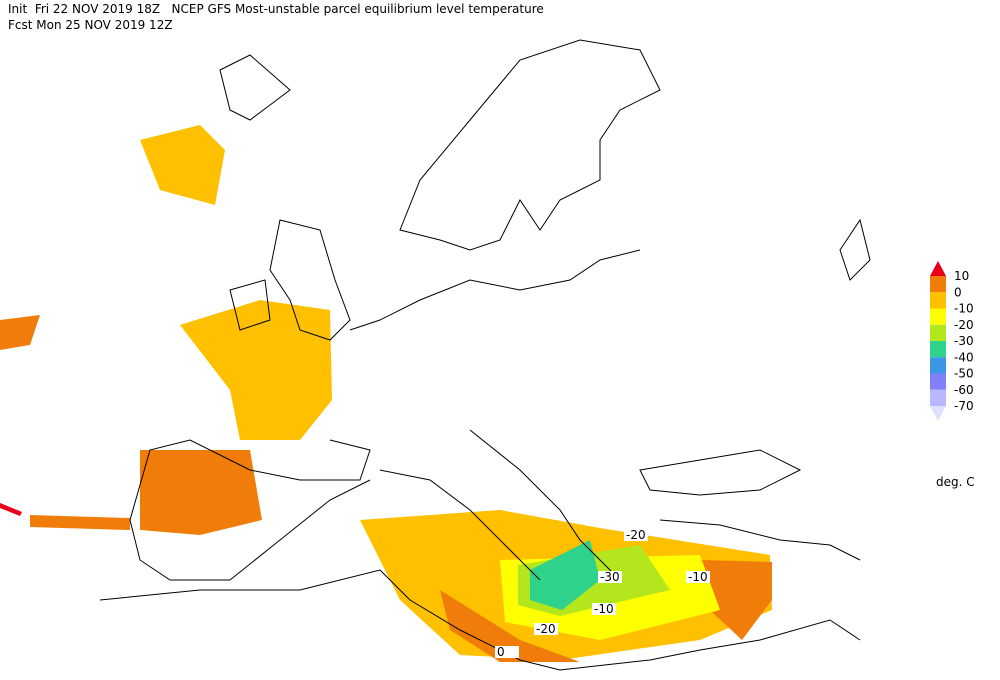 The height and width of the screenshot is (680, 1000). What do you see at coordinates (964, 406) in the screenshot?
I see `legend-label: -70` at bounding box center [964, 406].